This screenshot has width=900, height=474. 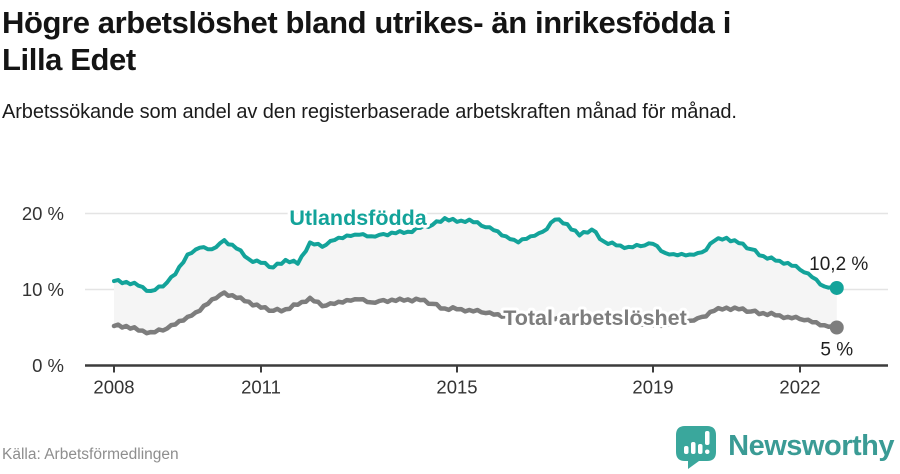 I want to click on brand-name: Newsworthy, so click(x=811, y=445).